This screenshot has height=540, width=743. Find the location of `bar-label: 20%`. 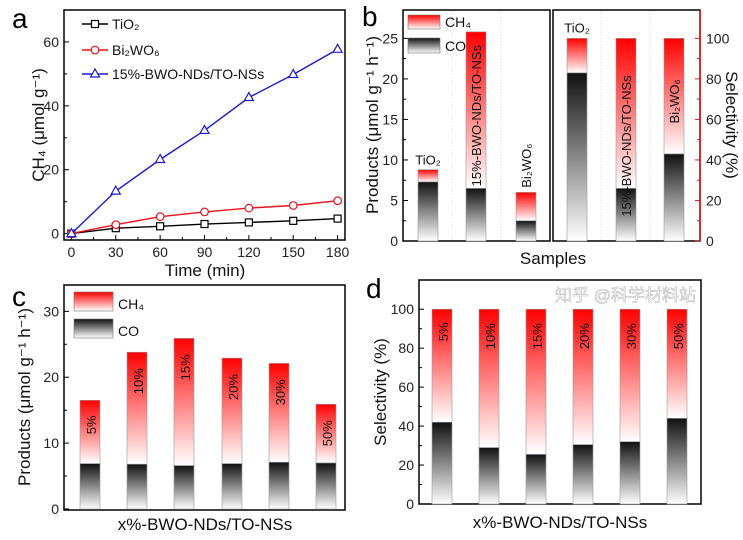

bar-label: 20% is located at coordinates (584, 336).